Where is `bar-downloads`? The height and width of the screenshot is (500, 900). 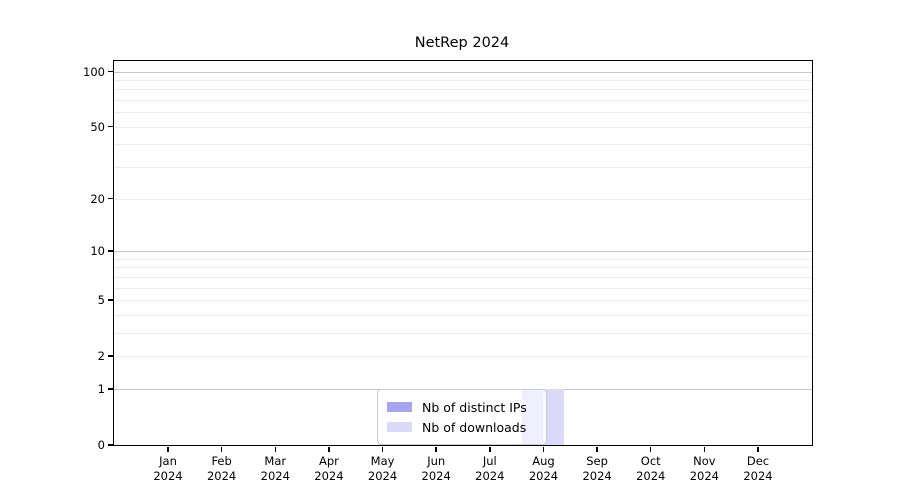
bar-downloads is located at coordinates (554, 416).